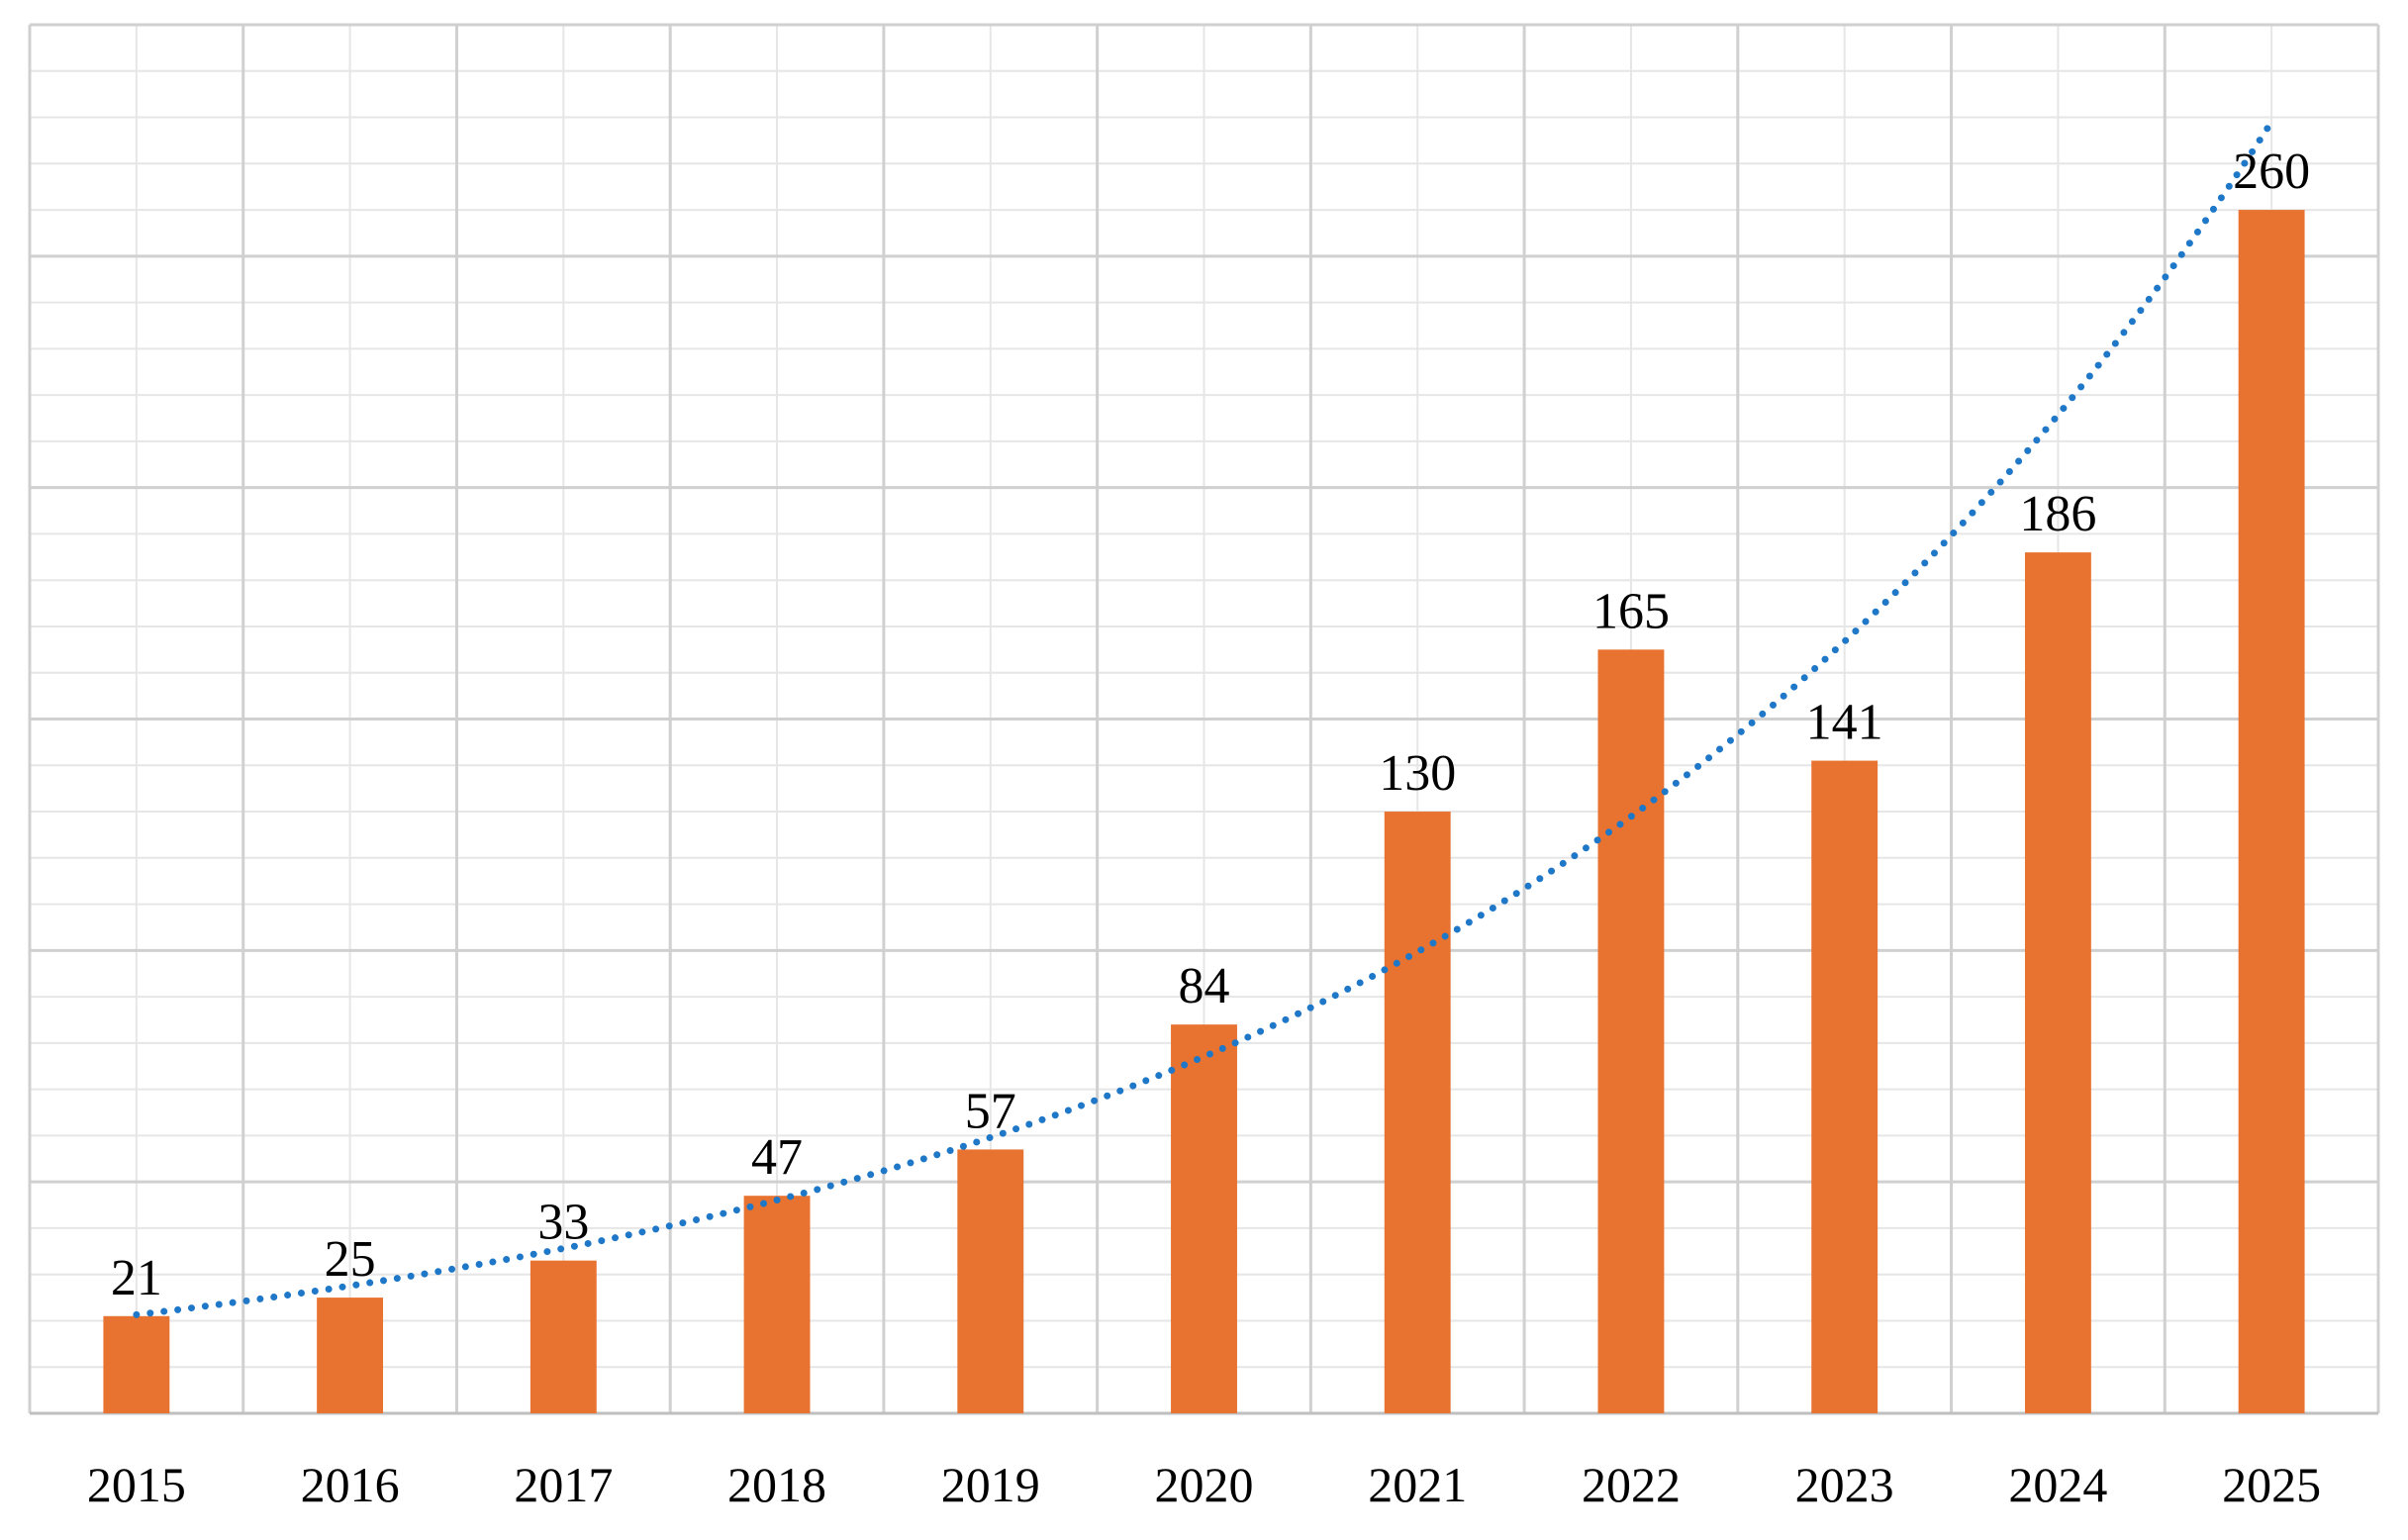 The image size is (2408, 1540). I want to click on x-tick-label-2024: 2024, so click(2057, 1485).